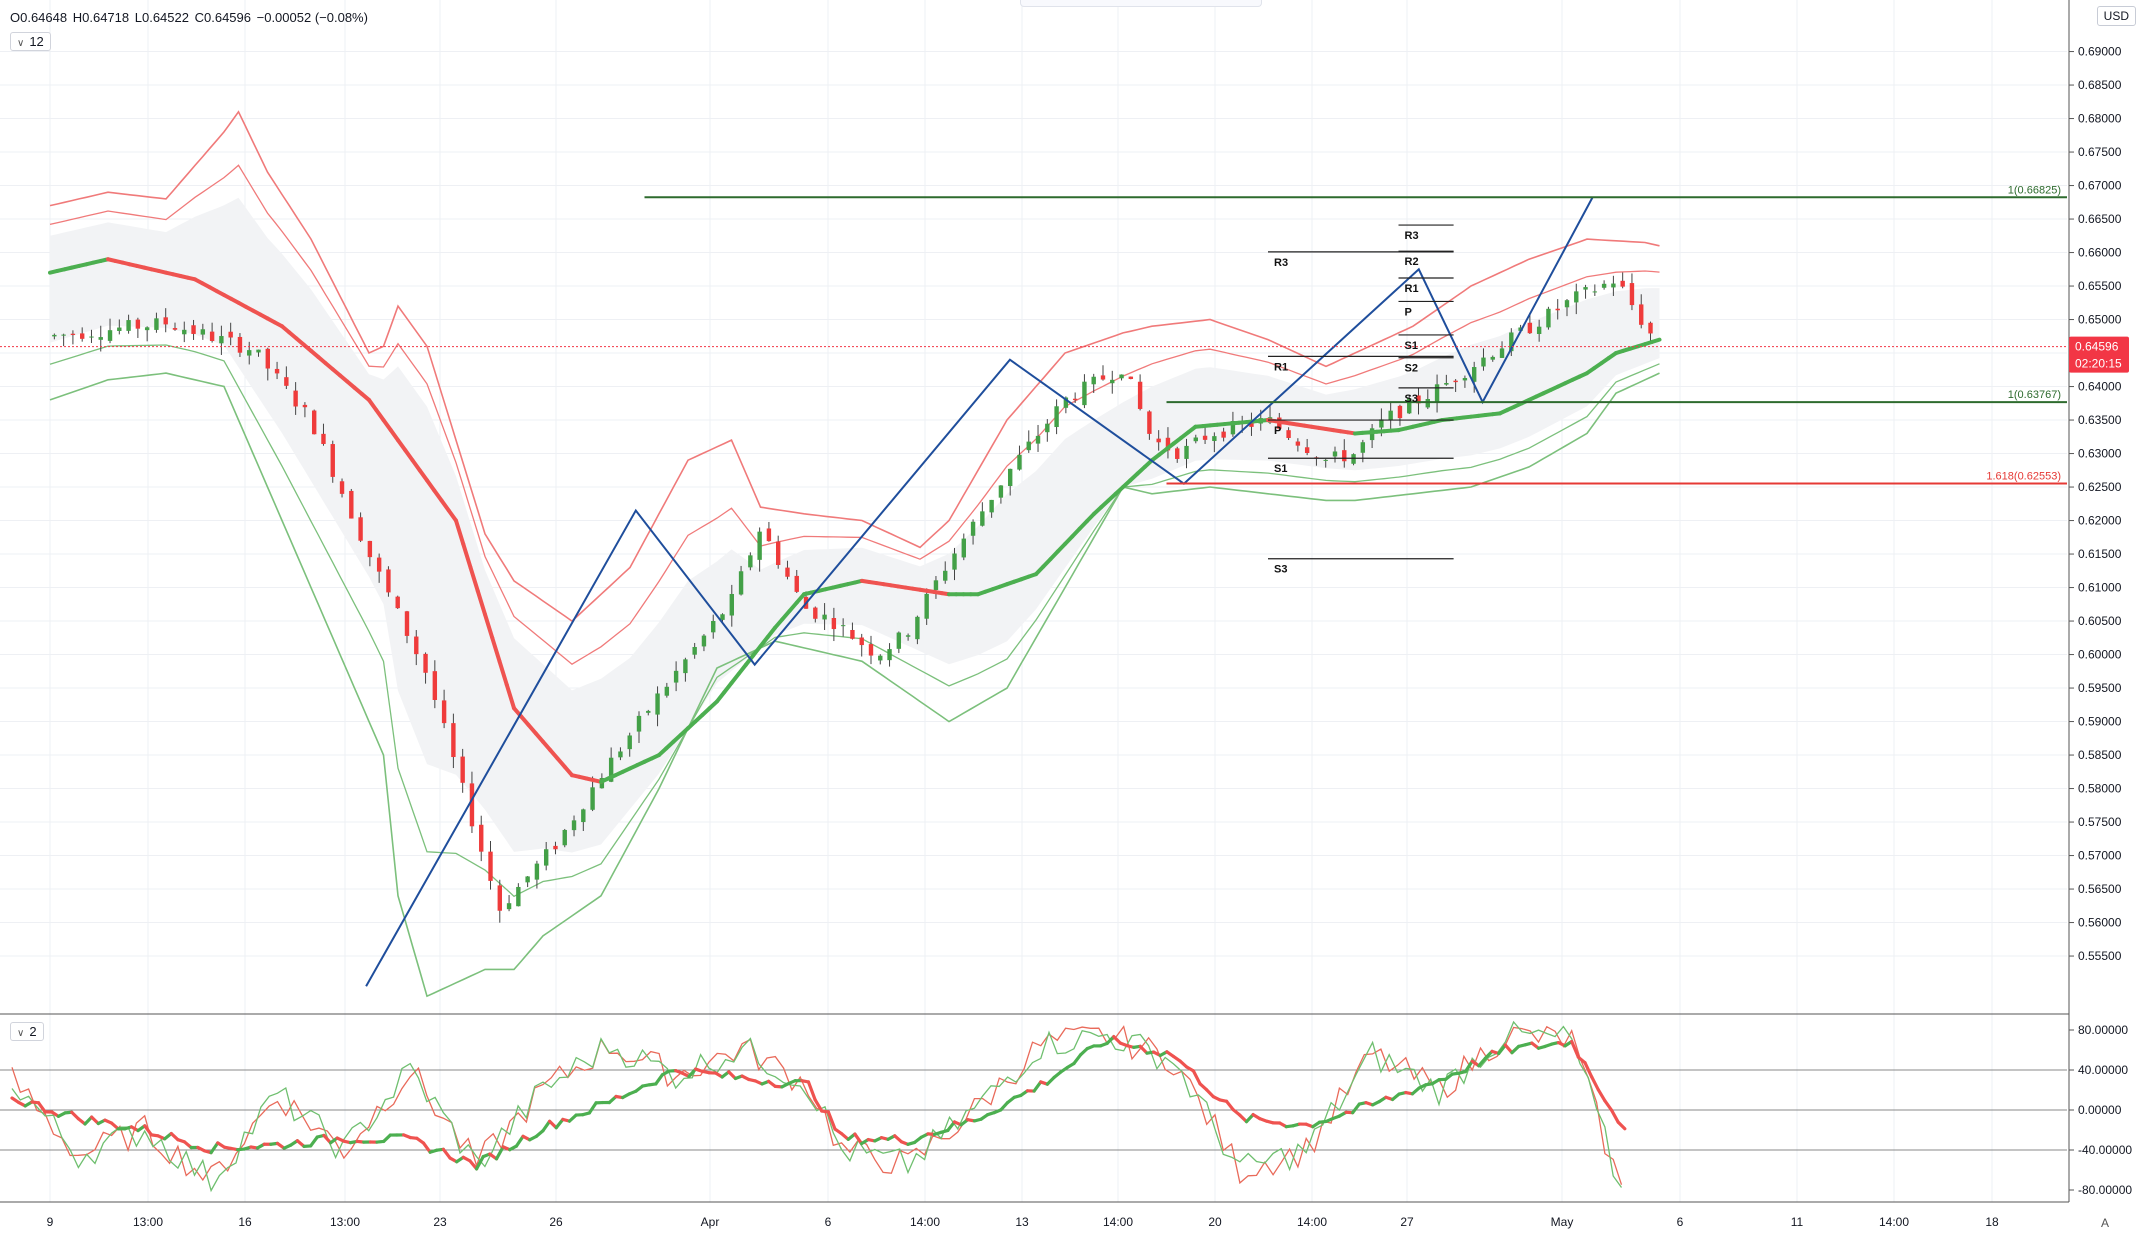 The image size is (2141, 1238). What do you see at coordinates (2100, 621) in the screenshot?
I see `price-tick-label: 0.60500` at bounding box center [2100, 621].